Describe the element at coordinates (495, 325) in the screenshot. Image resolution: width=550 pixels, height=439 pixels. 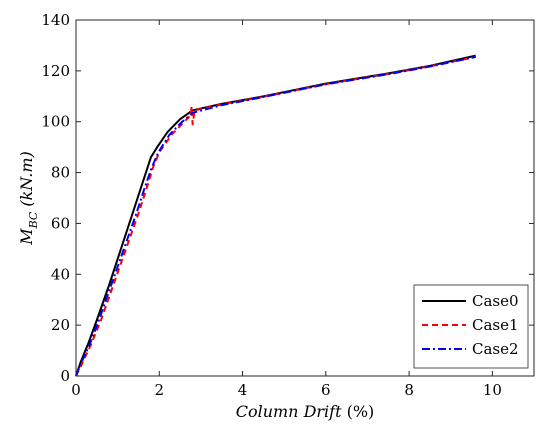
I see `legend-label-case1: Case1` at that location.